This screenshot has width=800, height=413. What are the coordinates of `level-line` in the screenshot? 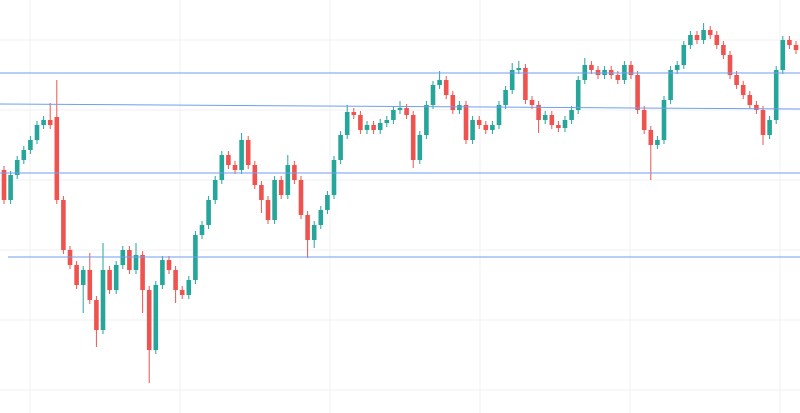 It's located at (400, 106).